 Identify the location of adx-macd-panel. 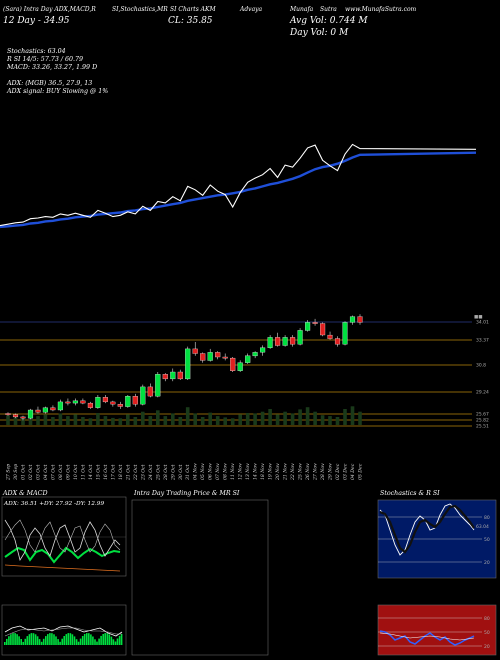
(64, 536).